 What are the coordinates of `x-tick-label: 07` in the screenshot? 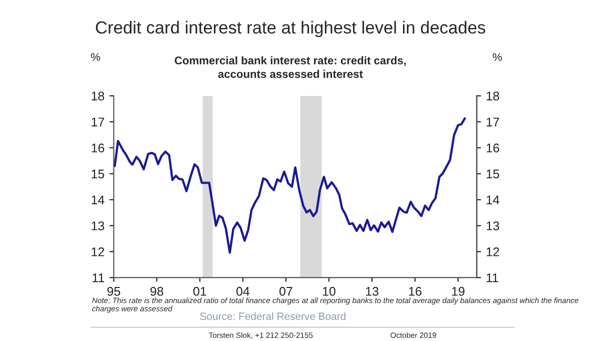 It's located at (285, 291).